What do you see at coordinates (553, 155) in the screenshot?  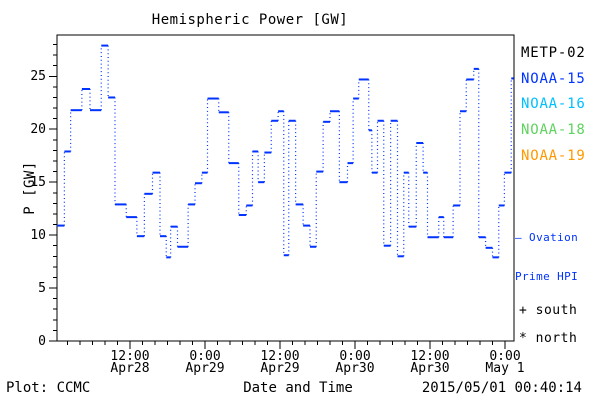 I see `legend-item-noaa-19: NOAA-19` at bounding box center [553, 155].